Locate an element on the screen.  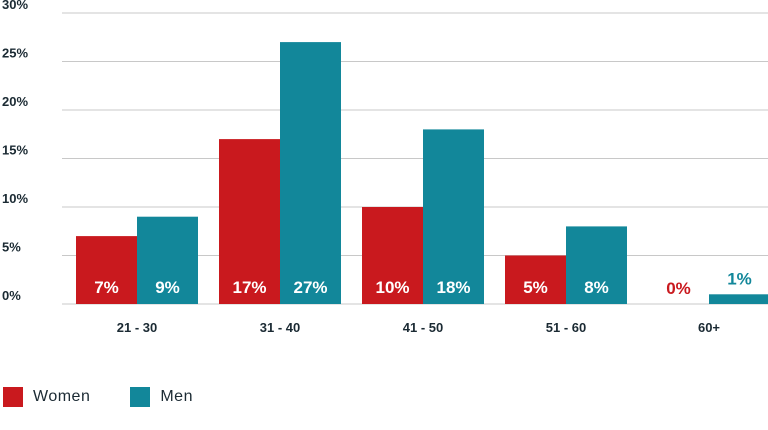
y-tick-label: 25% is located at coordinates (15, 53).